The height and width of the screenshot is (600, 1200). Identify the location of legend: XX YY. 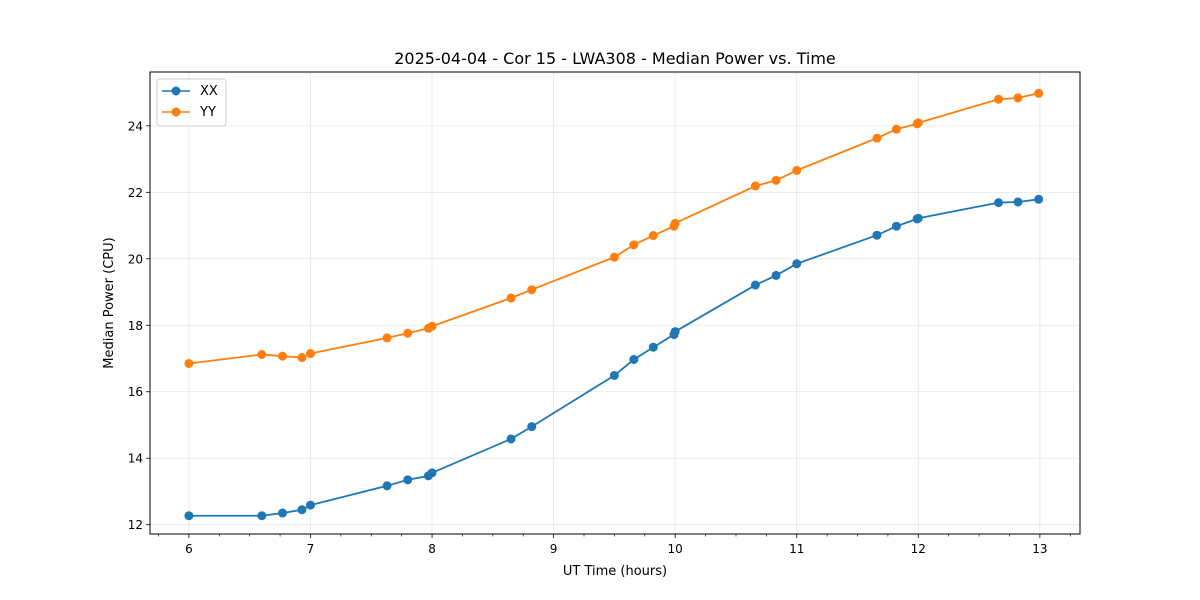
(191, 102).